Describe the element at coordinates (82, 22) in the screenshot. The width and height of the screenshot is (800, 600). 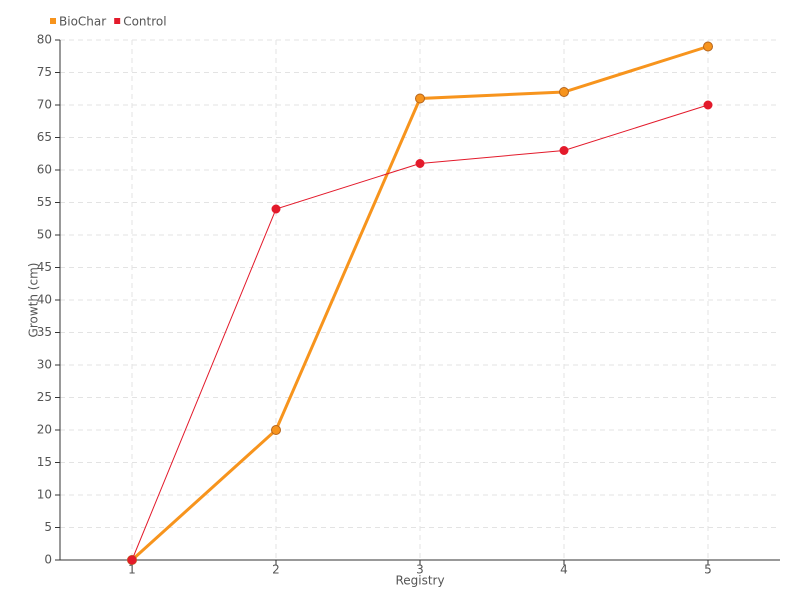
I see `legend-label: BioChar` at that location.